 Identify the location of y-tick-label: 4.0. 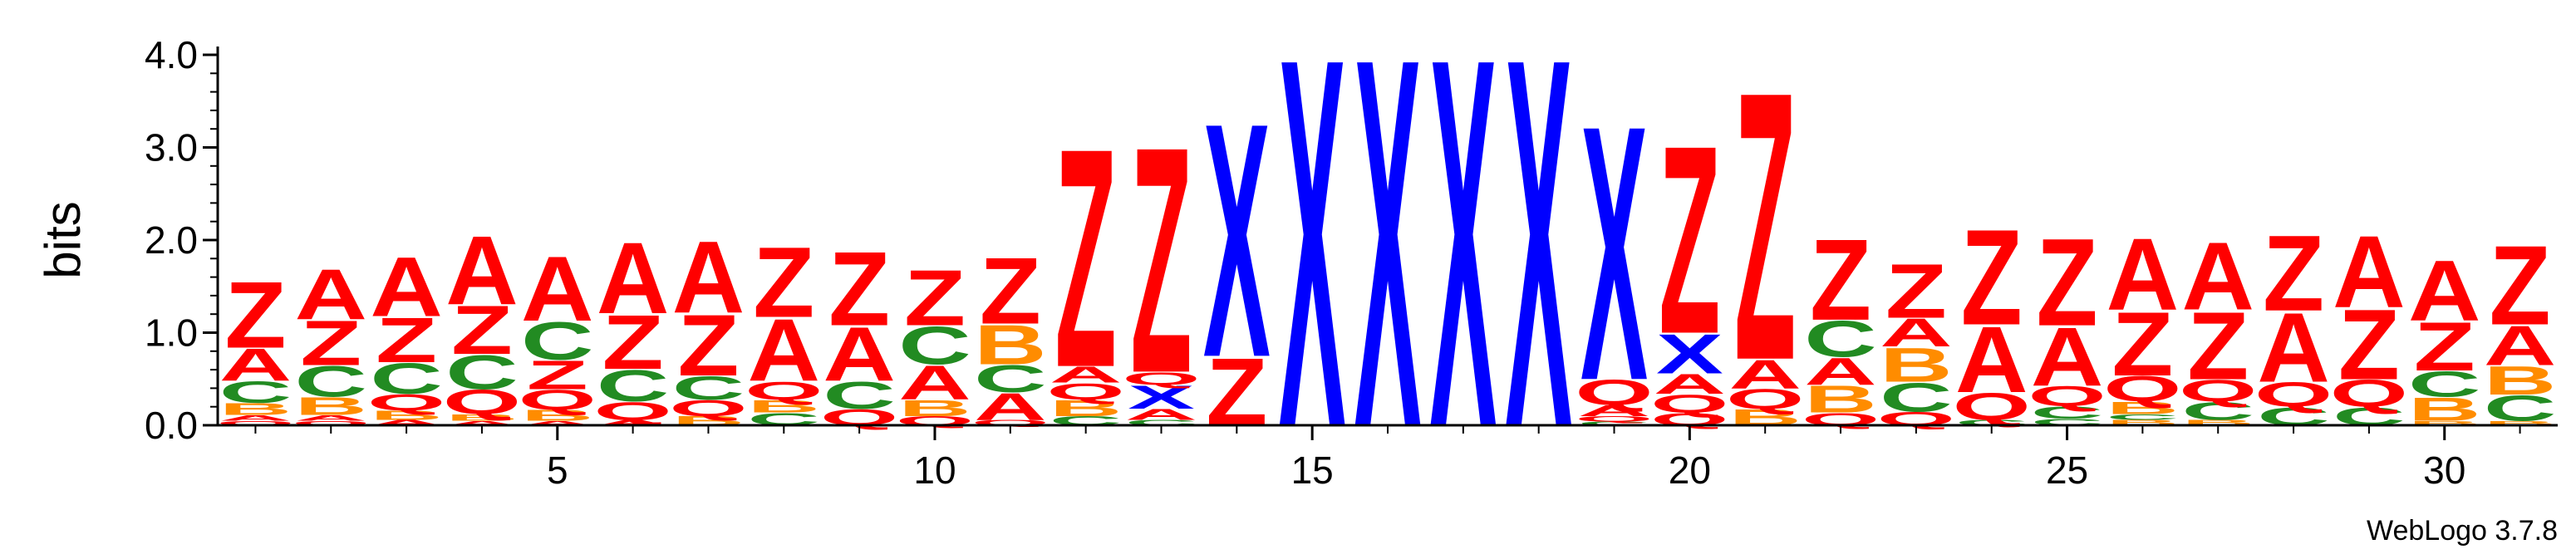
(171, 54).